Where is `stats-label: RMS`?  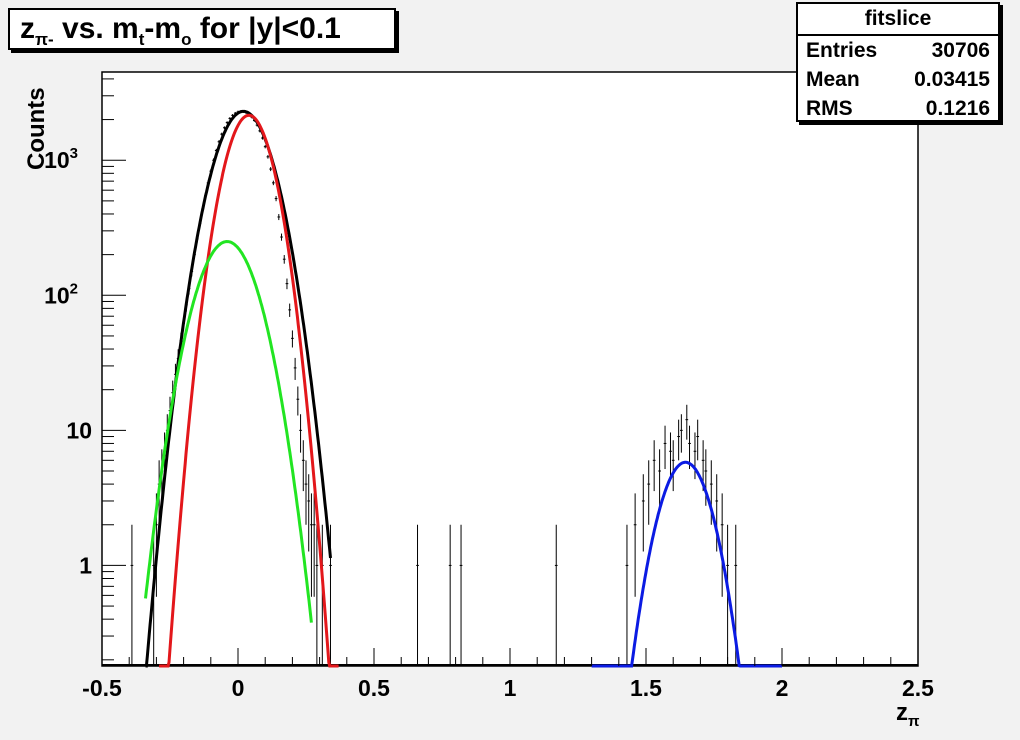 stats-label: RMS is located at coordinates (829, 108).